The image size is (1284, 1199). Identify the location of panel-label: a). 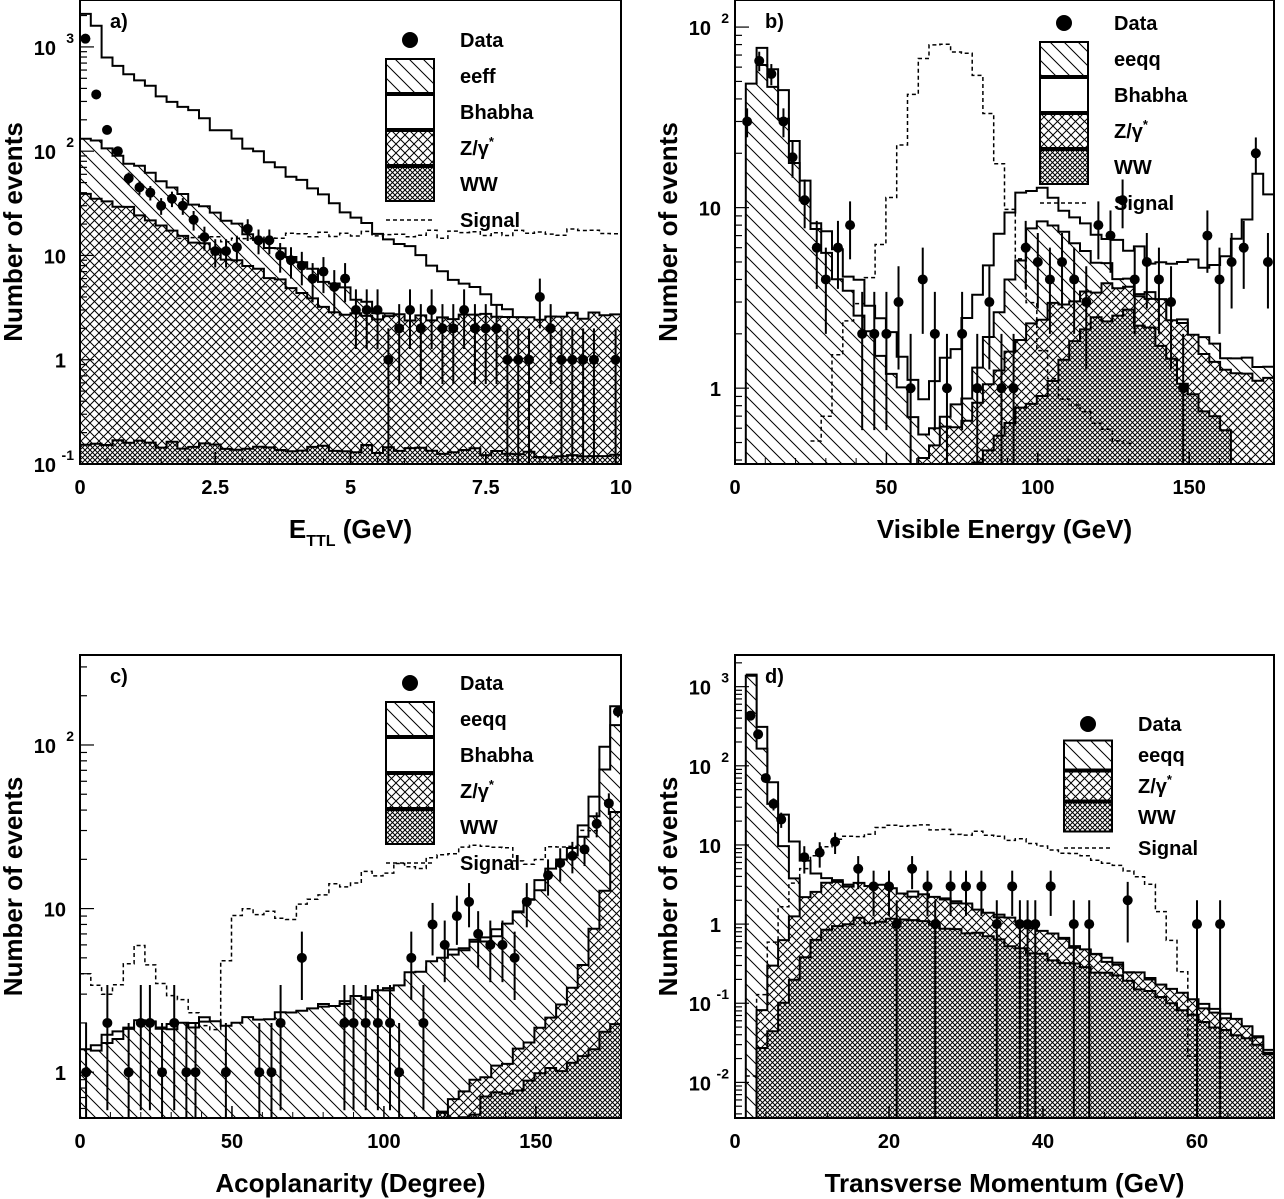
(119, 22).